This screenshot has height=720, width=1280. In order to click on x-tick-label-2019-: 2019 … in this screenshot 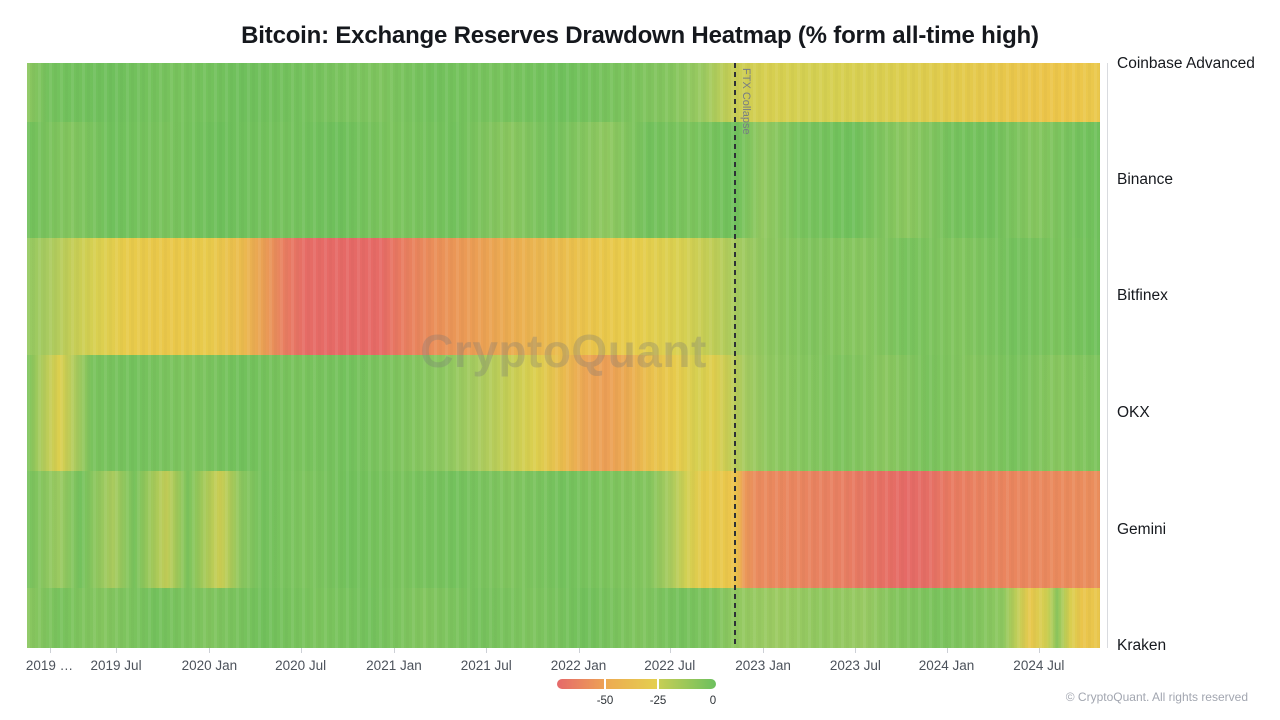, I will do `click(49, 665)`.